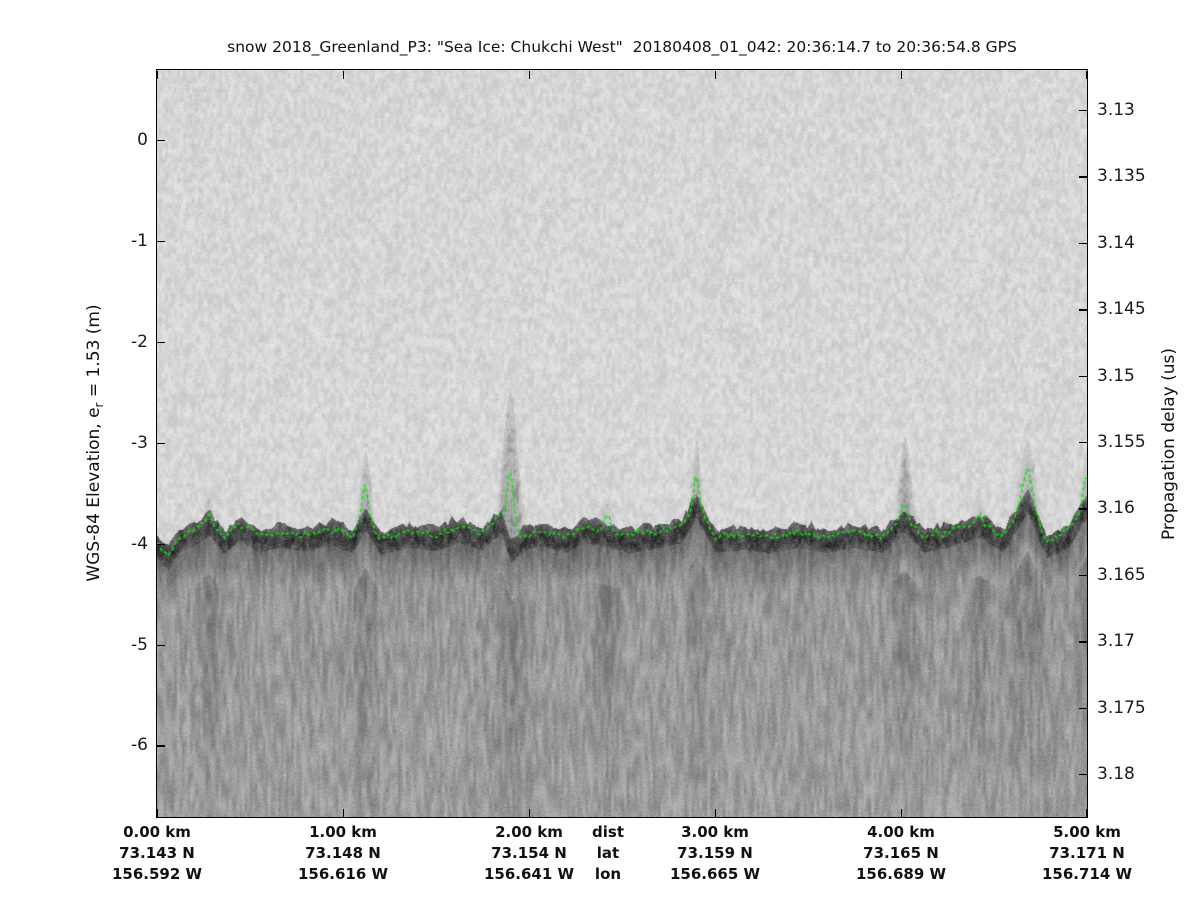 The width and height of the screenshot is (1200, 900). Describe the element at coordinates (1121, 442) in the screenshot. I see `right-tick-label: 3.155` at that location.